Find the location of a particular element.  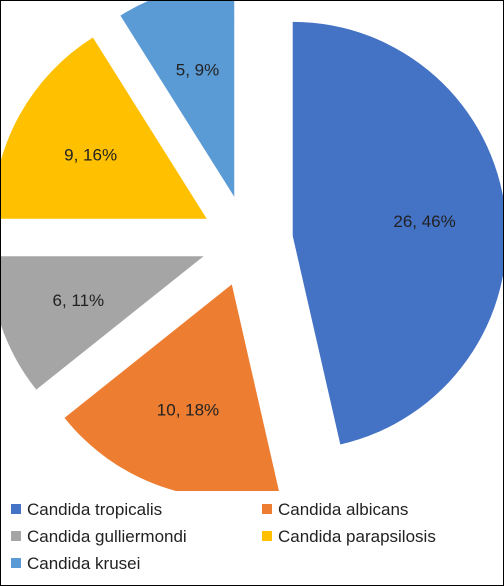

pie-slice-krusei is located at coordinates (177, 99).